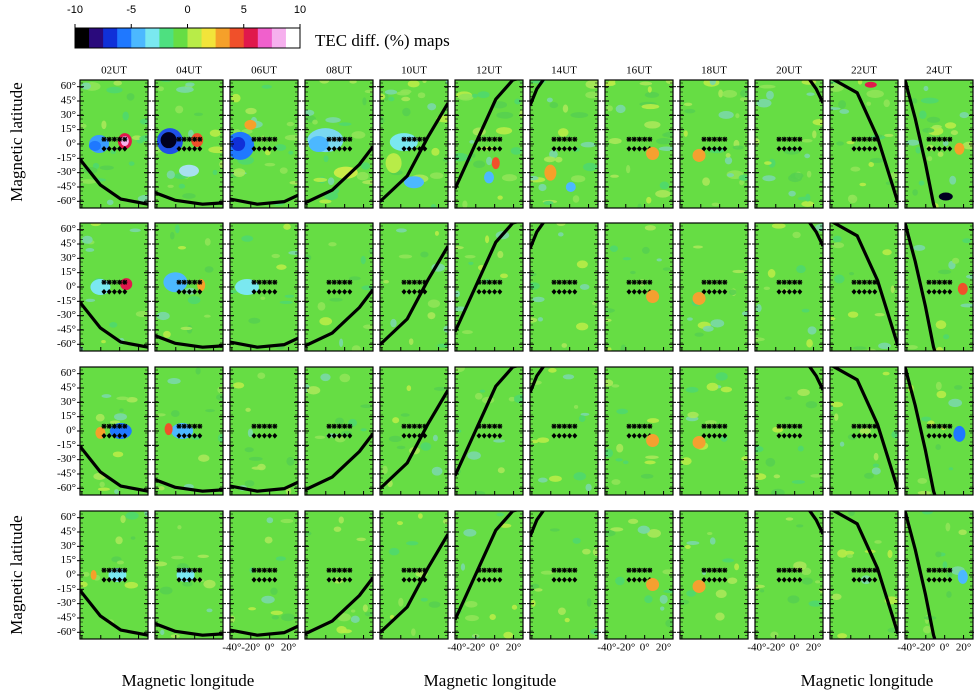  What do you see at coordinates (250, 648) in the screenshot?
I see `x-tick-label: -20°` at bounding box center [250, 648].